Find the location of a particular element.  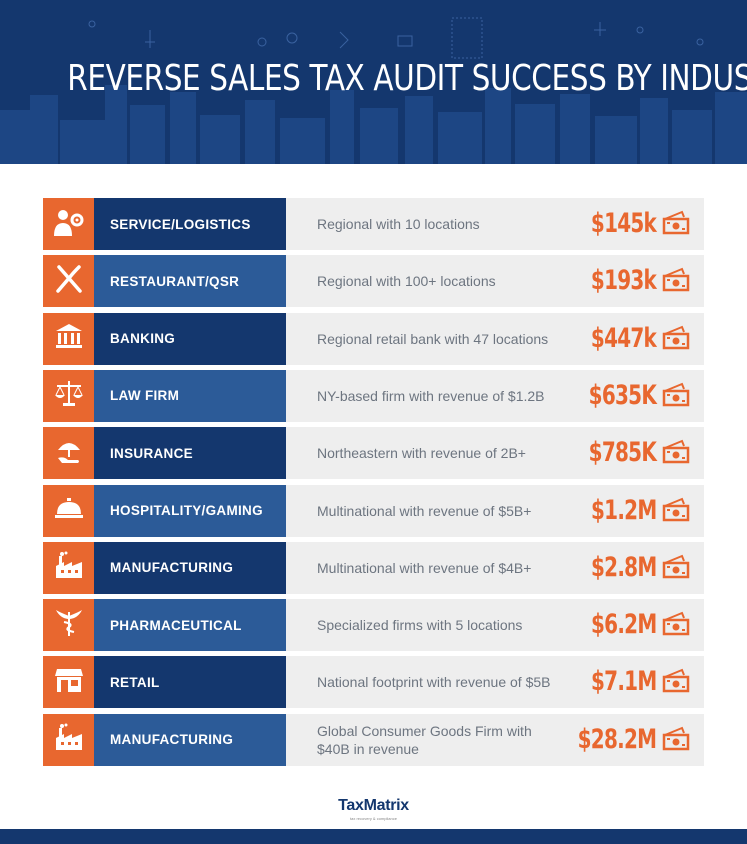

industry-label: PHARMACEUTICAL is located at coordinates (176, 625).